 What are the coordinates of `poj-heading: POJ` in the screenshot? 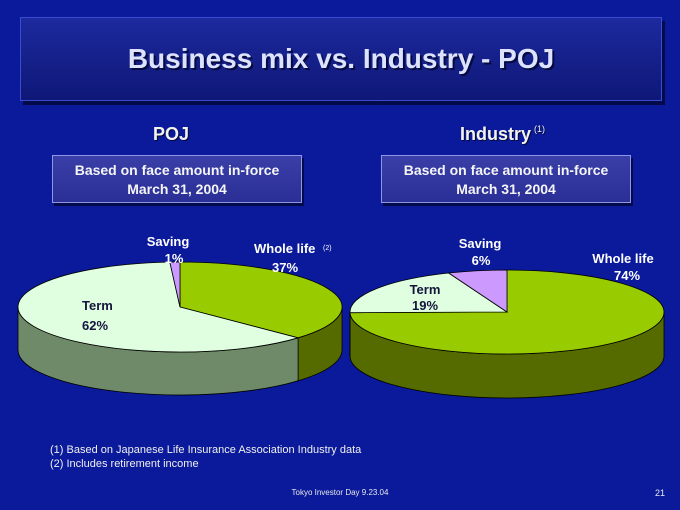 It's located at (171, 134).